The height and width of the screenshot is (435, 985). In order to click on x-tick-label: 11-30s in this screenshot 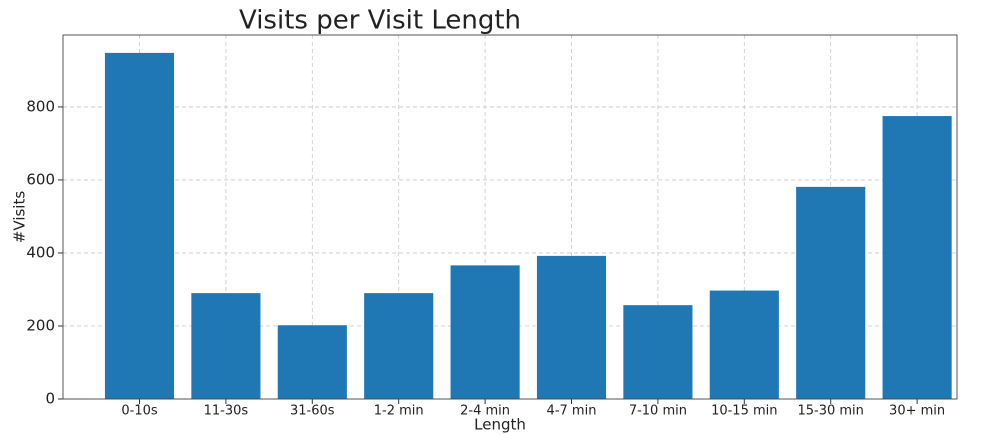, I will do `click(226, 411)`.